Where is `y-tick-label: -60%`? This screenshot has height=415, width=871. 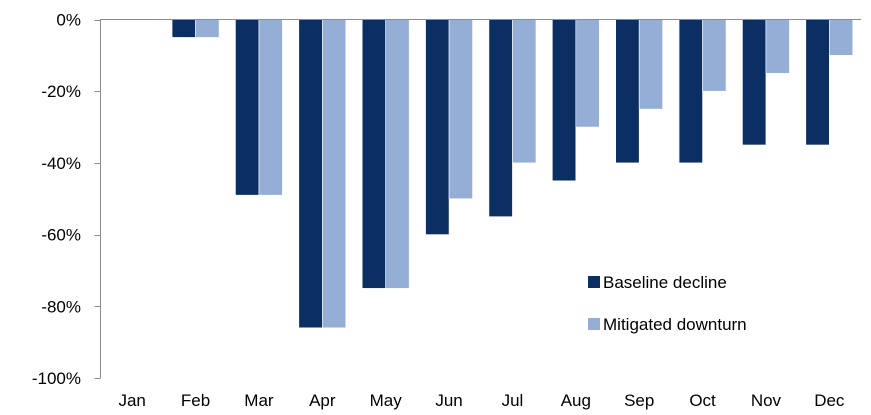 y-tick-label: -60% is located at coordinates (61, 235).